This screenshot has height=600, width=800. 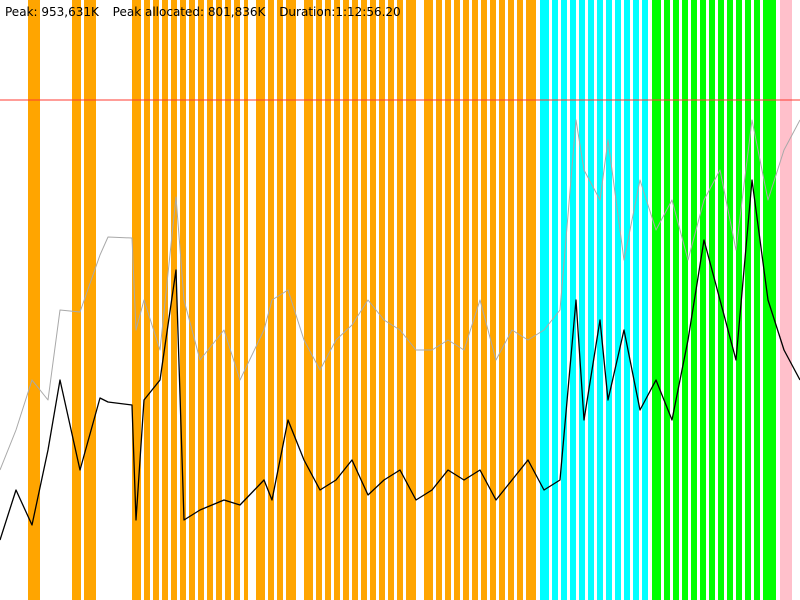 What do you see at coordinates (340, 12) in the screenshot?
I see `duration-label: Duration:1:12:56.20` at bounding box center [340, 12].